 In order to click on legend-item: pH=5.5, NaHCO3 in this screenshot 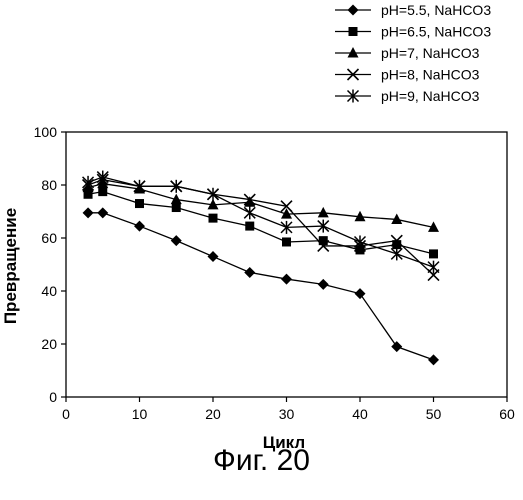, I will do `click(413, 10)`.